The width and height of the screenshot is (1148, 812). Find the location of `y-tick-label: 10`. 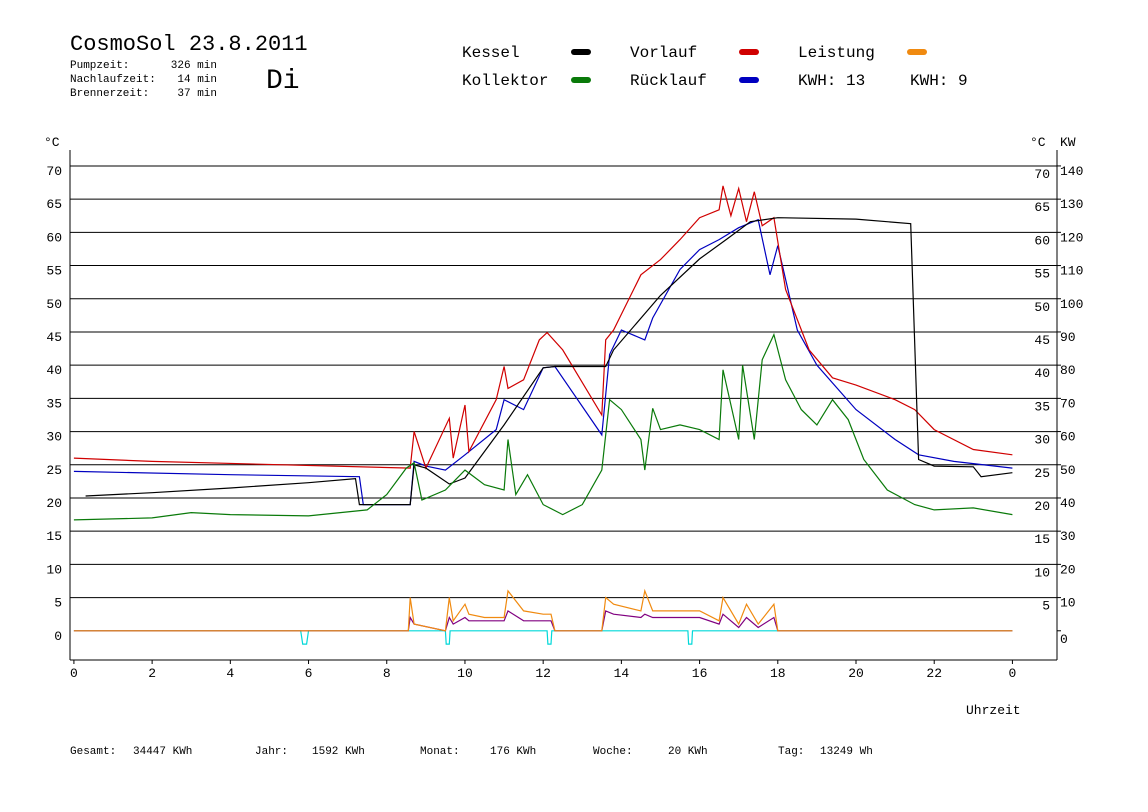

y-tick-label: 10 is located at coordinates (54, 569).